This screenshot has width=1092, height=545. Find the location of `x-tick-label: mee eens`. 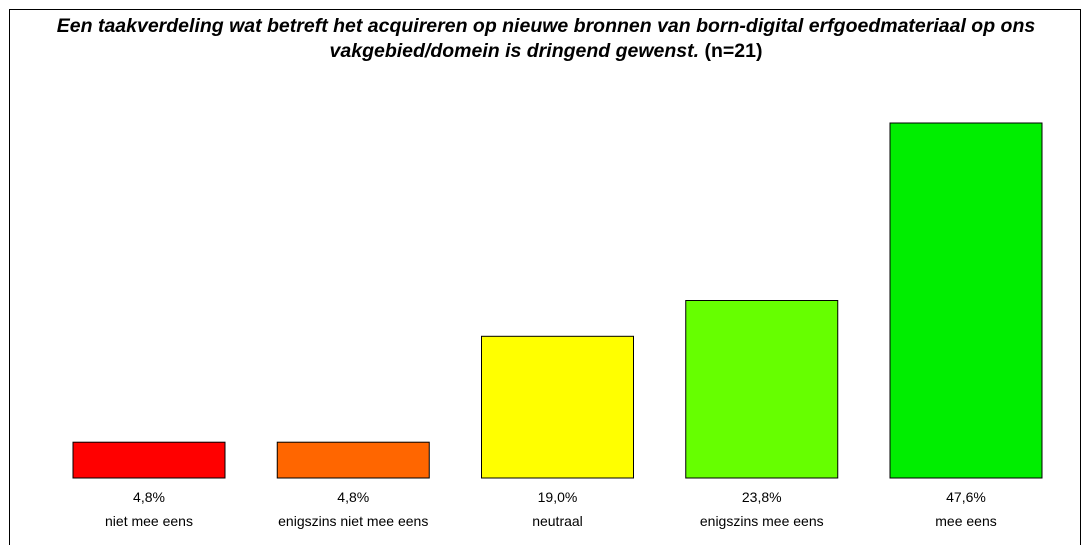

x-tick-label: mee eens is located at coordinates (965, 521).